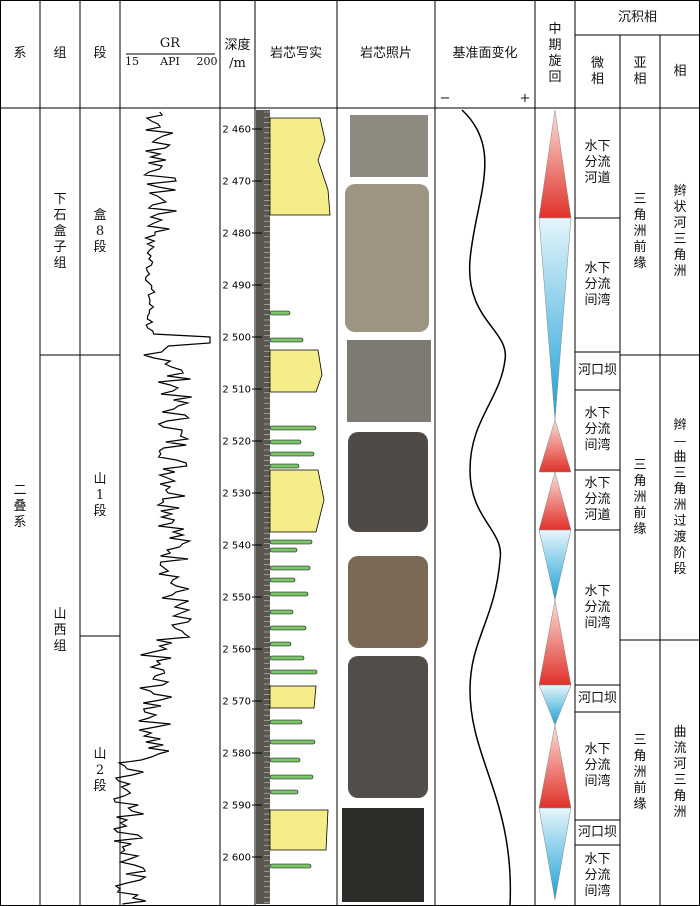  What do you see at coordinates (597, 71) in the screenshot?
I see `header-microfacies: 微相` at bounding box center [597, 71].